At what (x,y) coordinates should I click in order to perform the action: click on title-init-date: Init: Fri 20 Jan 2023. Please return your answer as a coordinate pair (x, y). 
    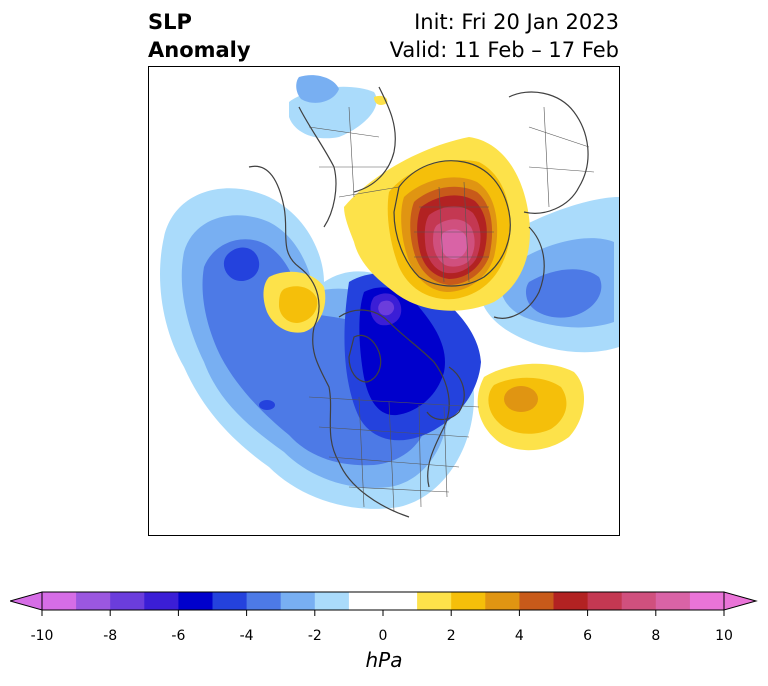
    Looking at the image, I should click on (516, 22).